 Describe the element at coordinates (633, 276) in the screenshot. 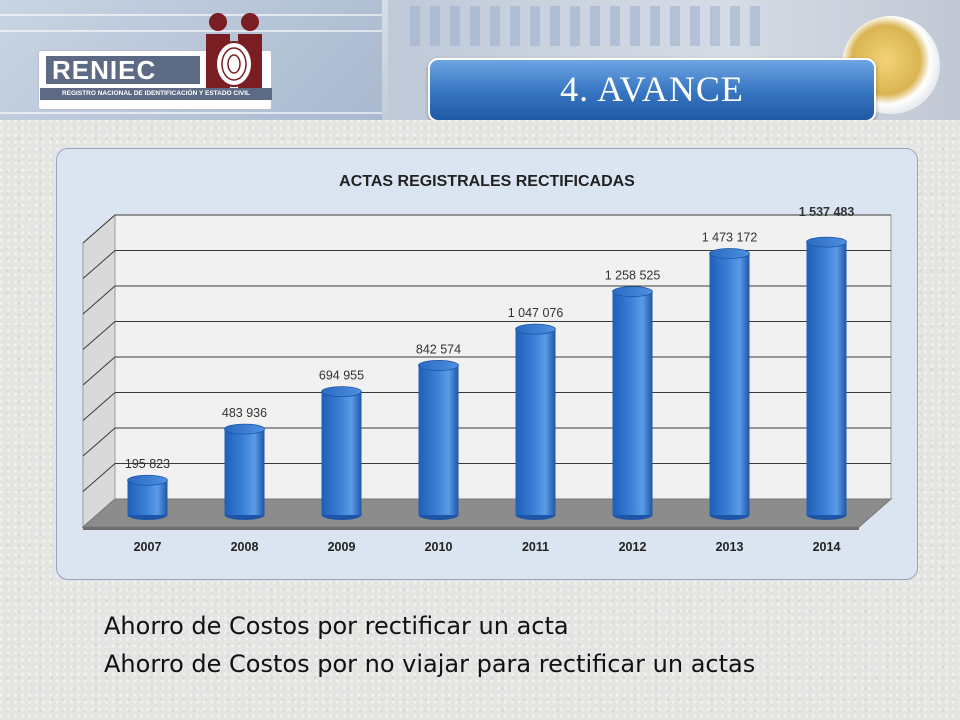

I see `data-label: 1 258 525` at that location.